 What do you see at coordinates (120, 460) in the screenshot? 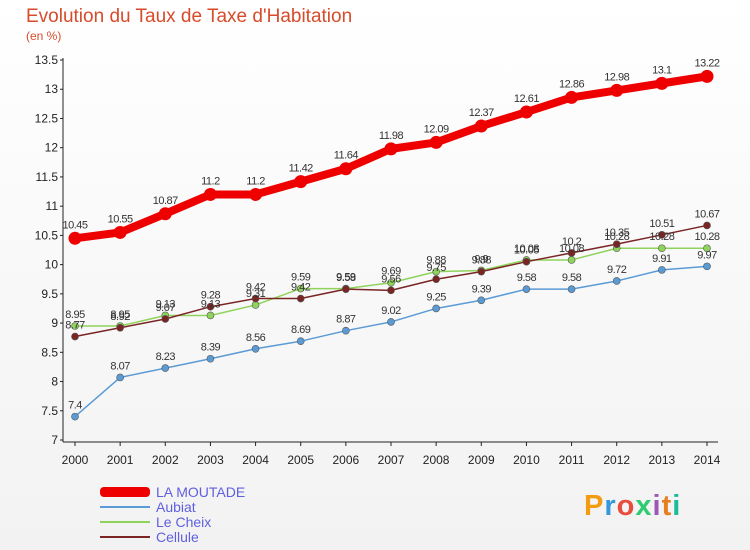
I see `x-tick-label: 2001` at bounding box center [120, 460].